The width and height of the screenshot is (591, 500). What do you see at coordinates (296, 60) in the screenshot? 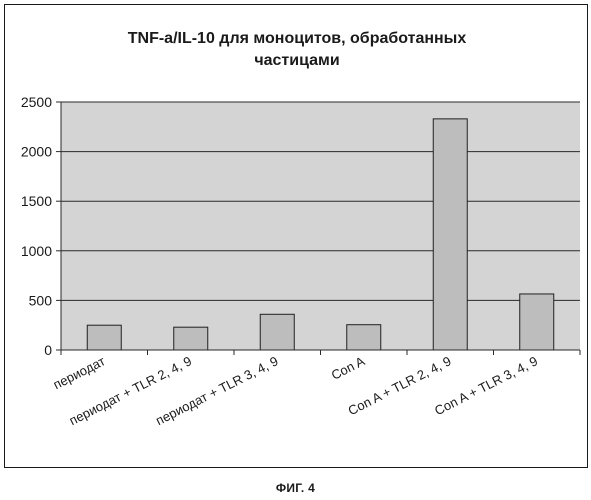
I see `chart-title-line-2: частицами` at bounding box center [296, 60].